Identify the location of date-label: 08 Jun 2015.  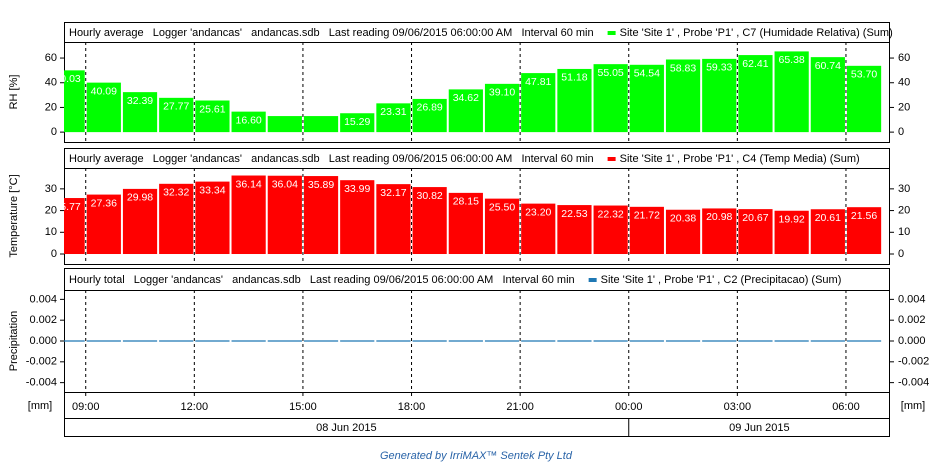
(346, 428).